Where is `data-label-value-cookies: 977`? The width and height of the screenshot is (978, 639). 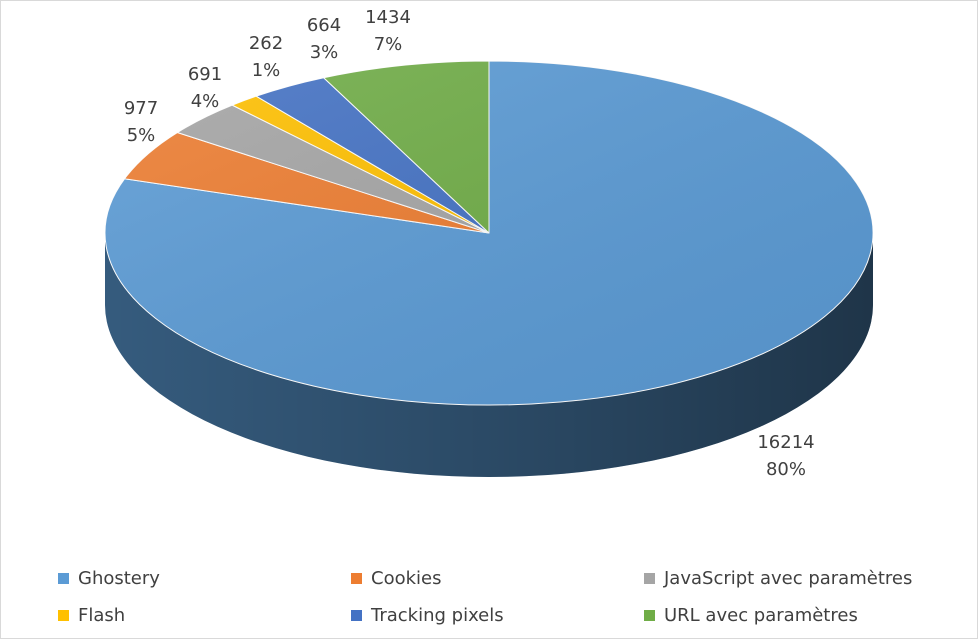 data-label-value-cookies: 977 is located at coordinates (141, 108).